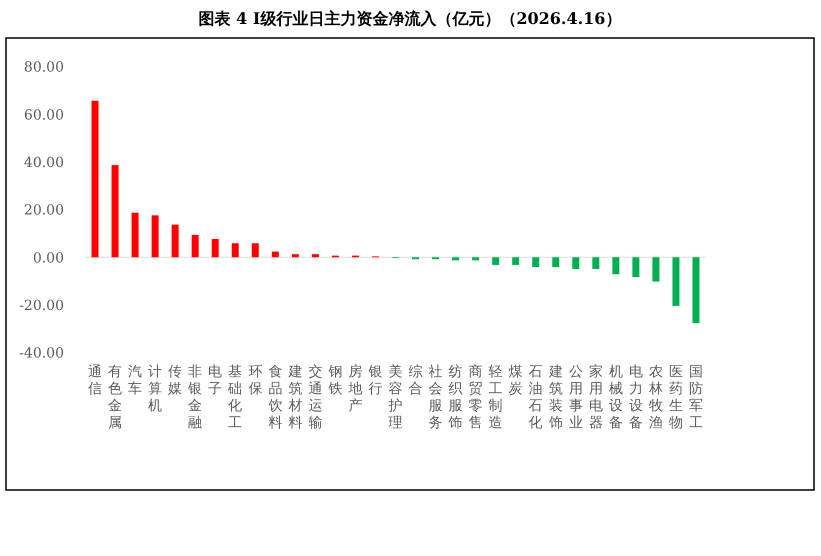 Image resolution: width=821 pixels, height=556 pixels. Describe the element at coordinates (395, 397) in the screenshot. I see `x-tick-label: 美容护理` at that location.